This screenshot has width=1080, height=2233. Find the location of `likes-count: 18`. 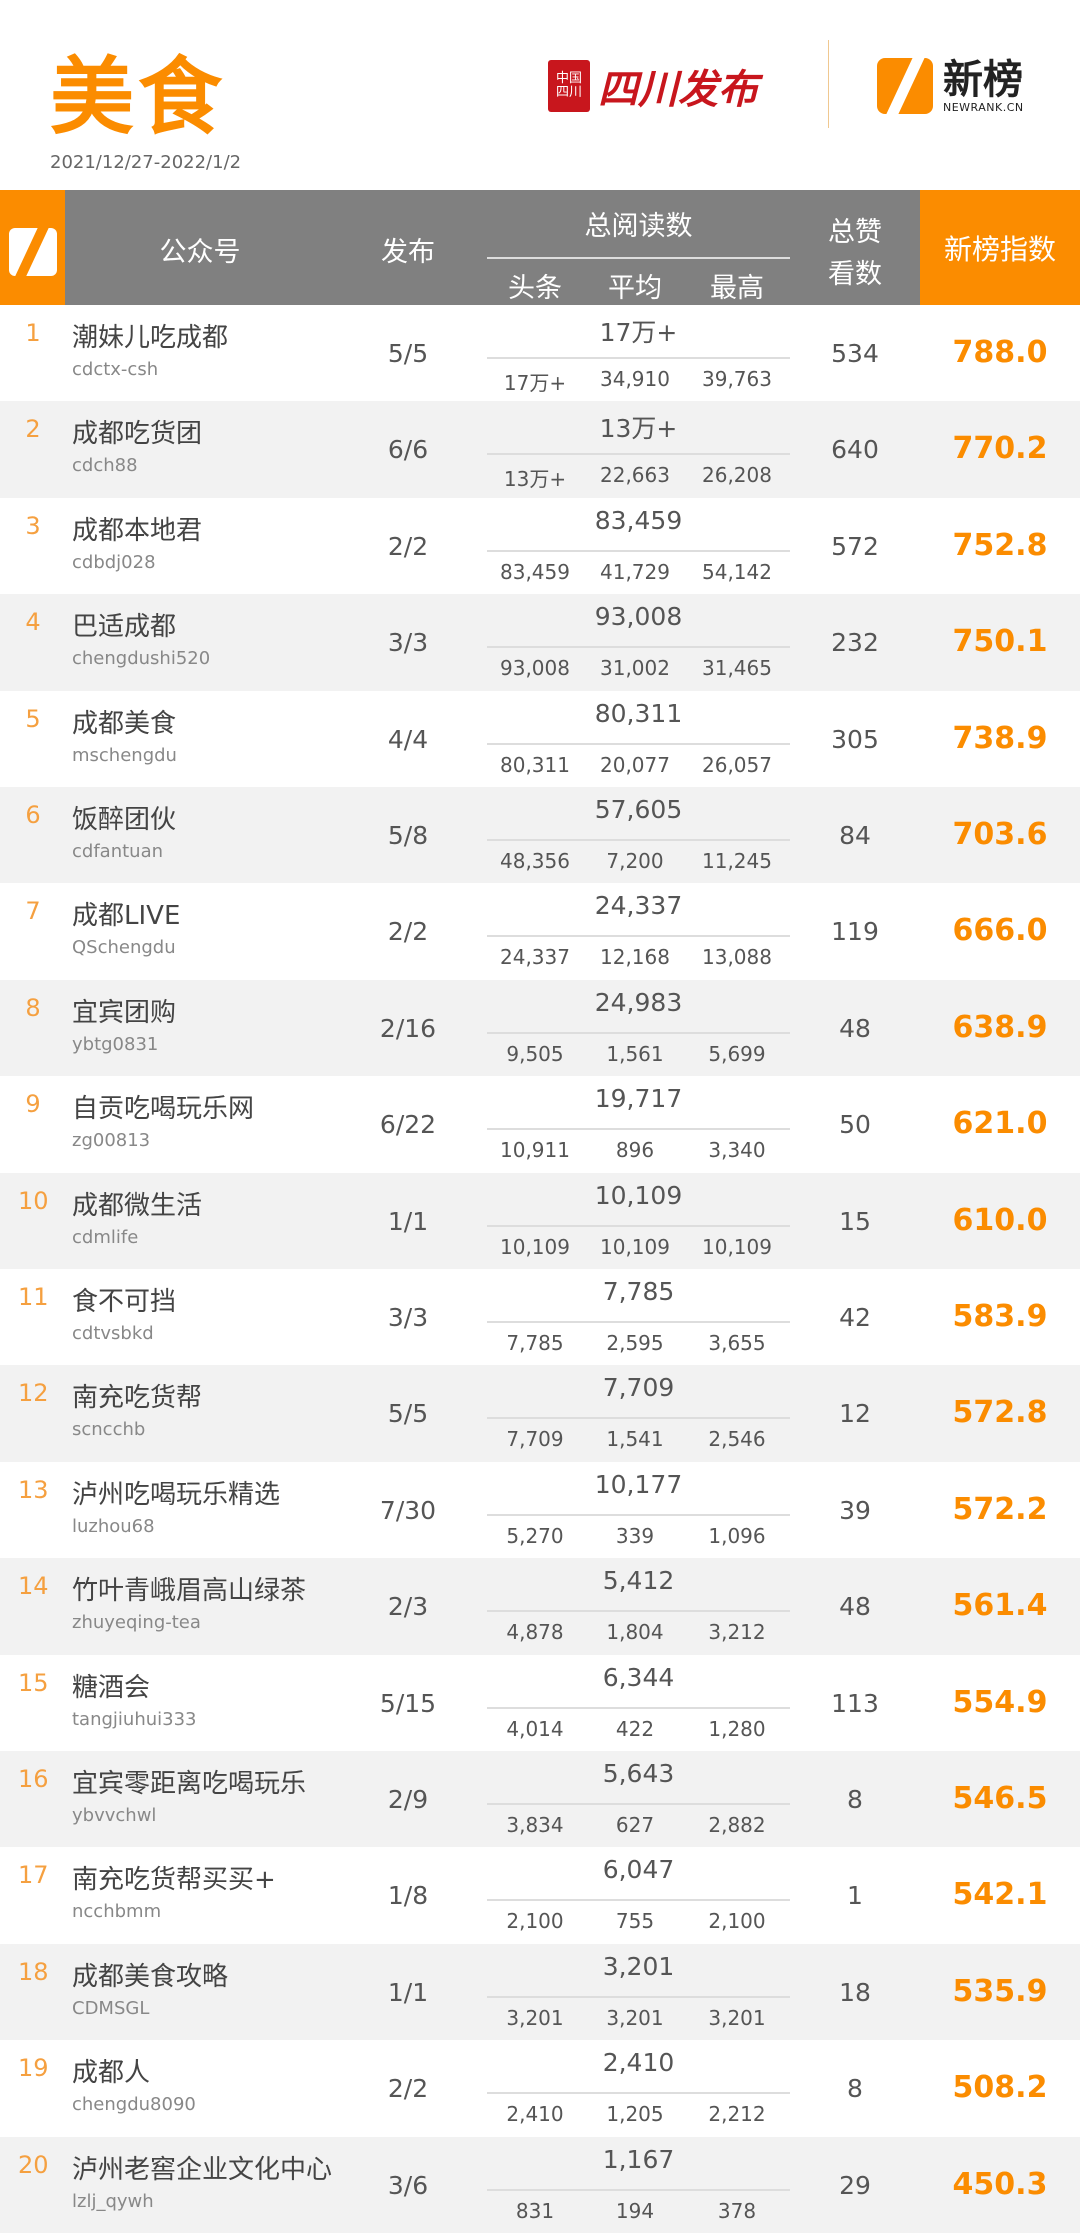

likes-count: 18 is located at coordinates (855, 1992).